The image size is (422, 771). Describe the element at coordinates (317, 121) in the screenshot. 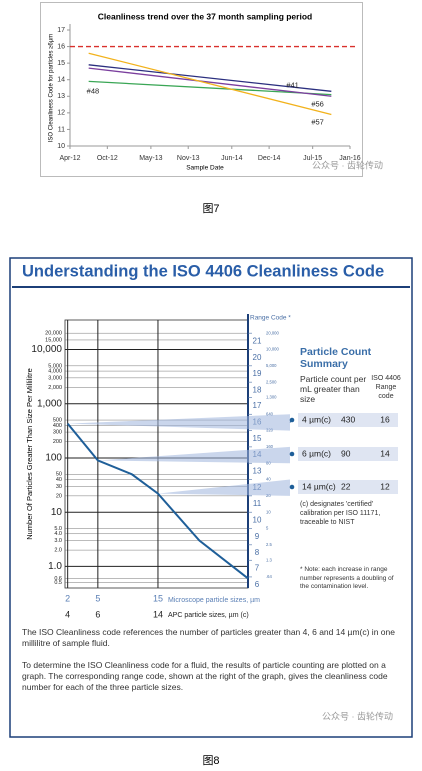

I see `series-label: #57` at that location.